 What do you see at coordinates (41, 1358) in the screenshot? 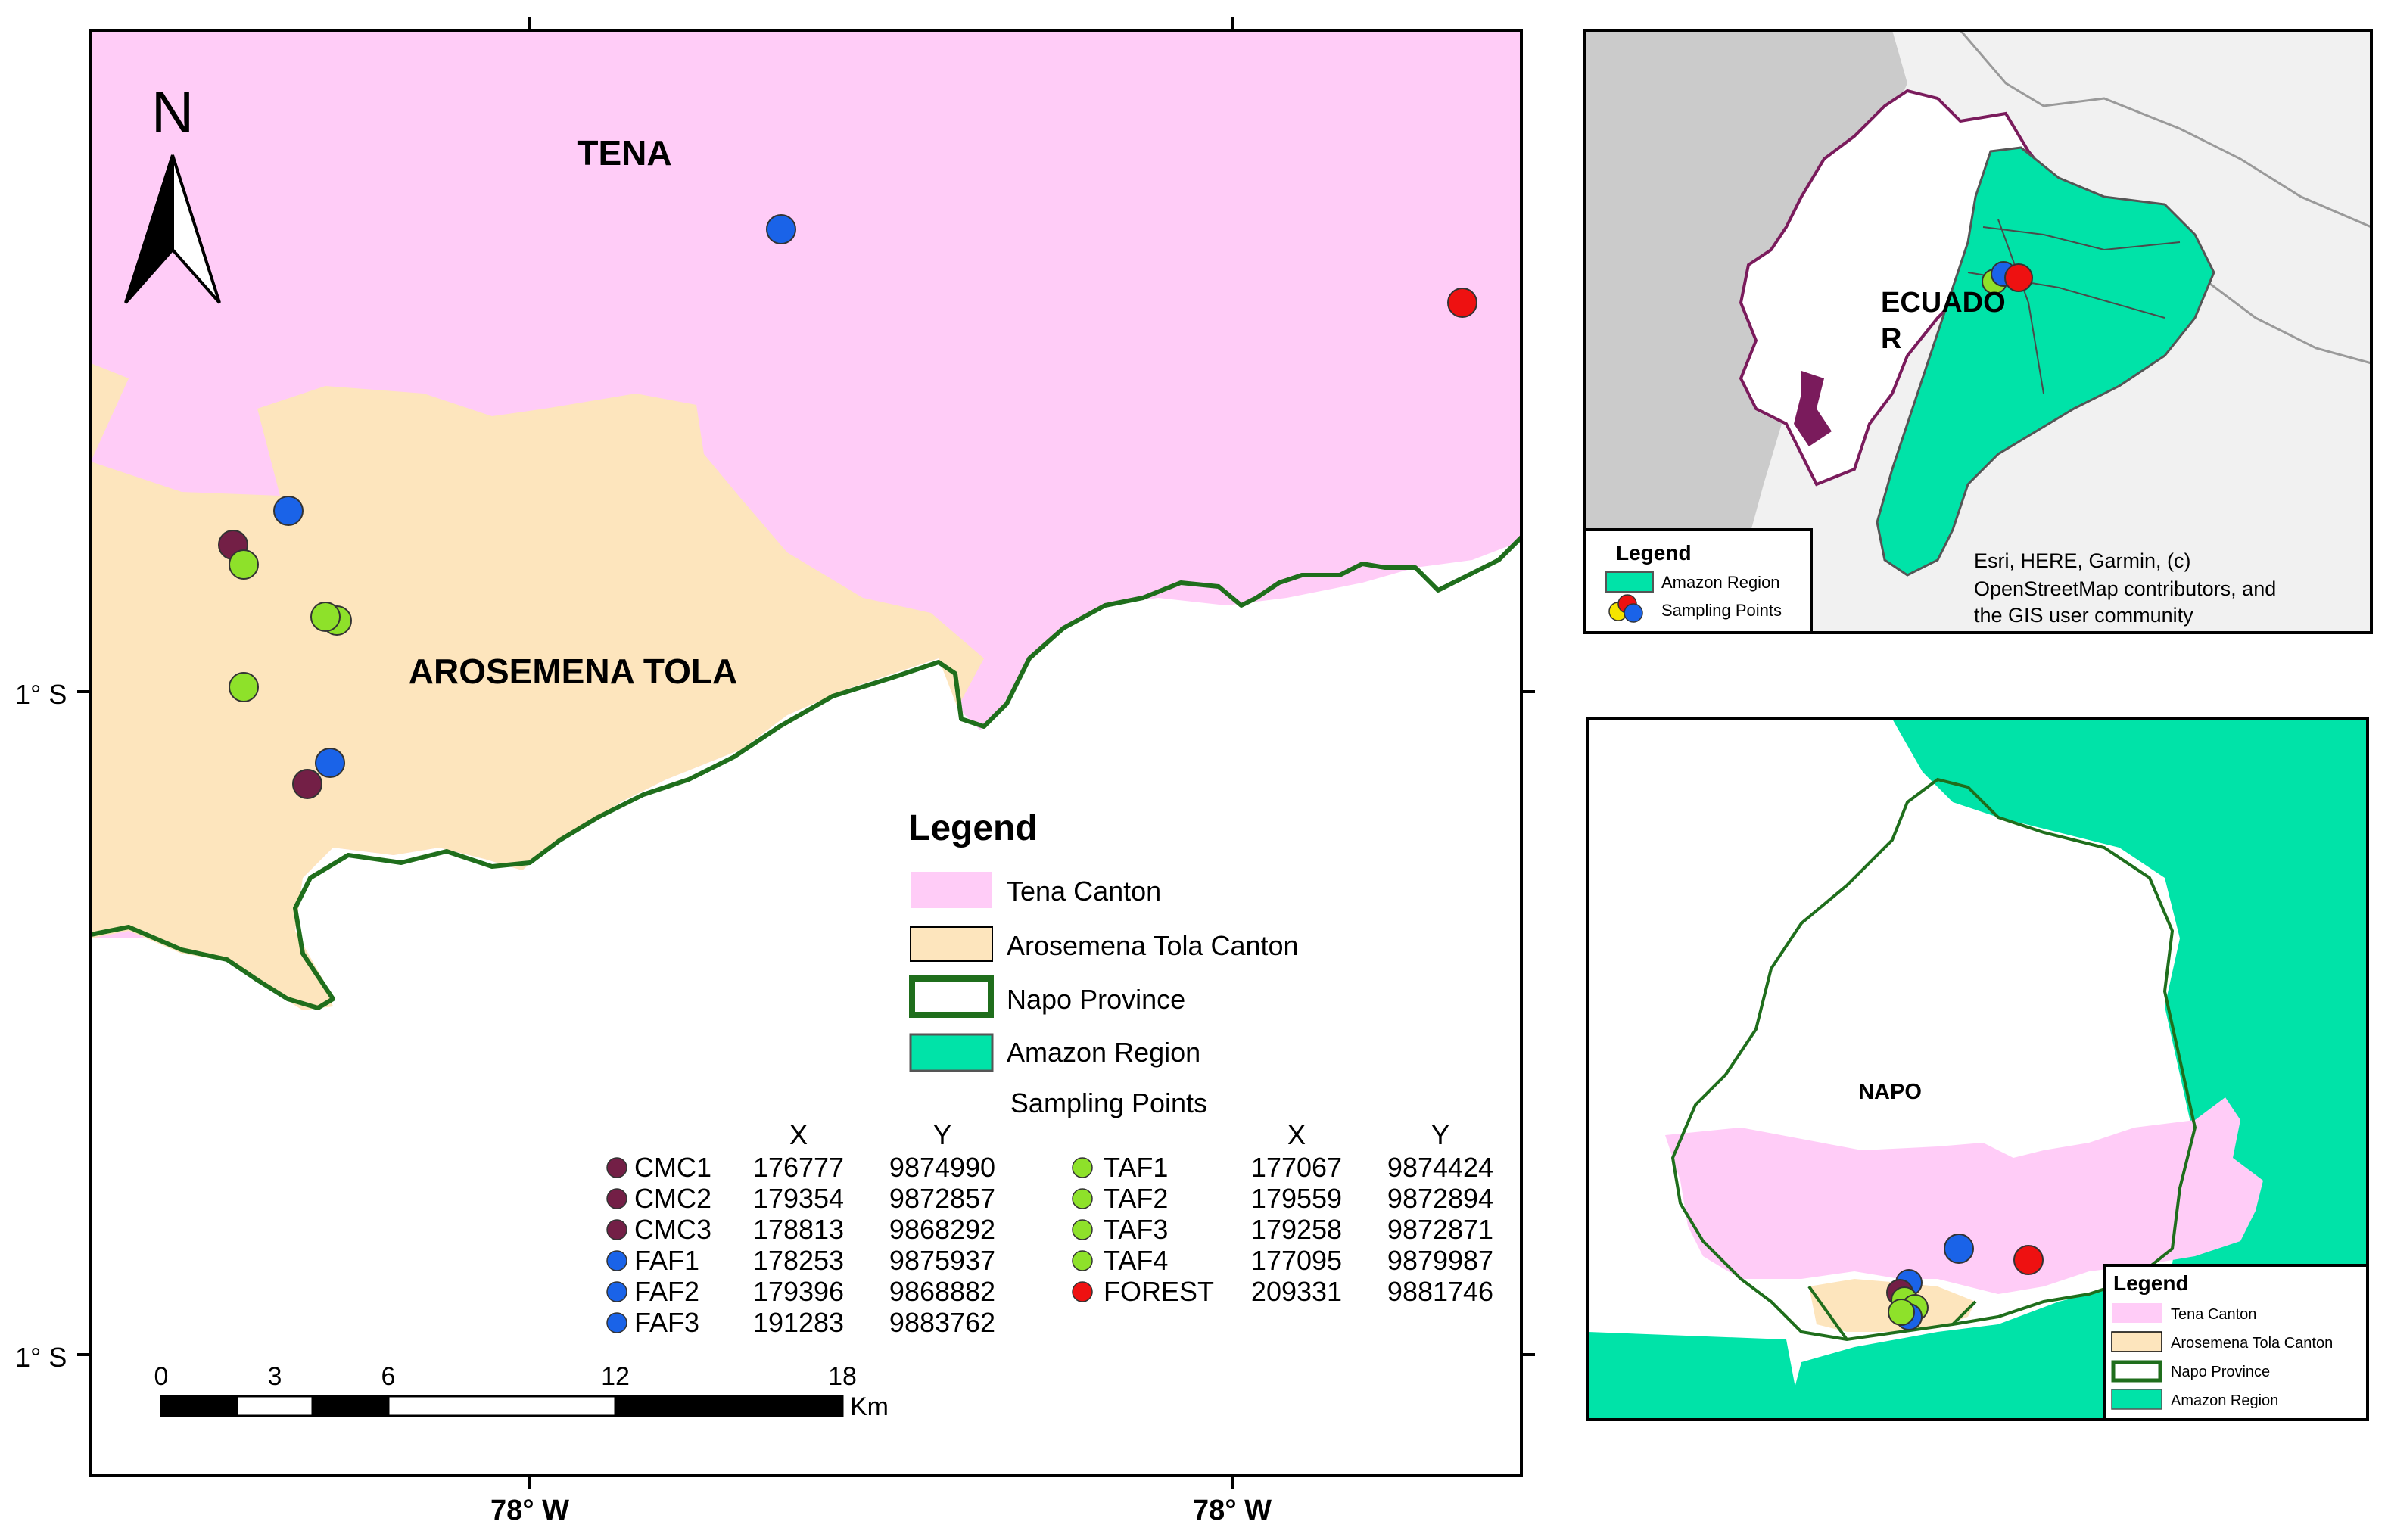
I see `latitude-label-2: 1° S` at bounding box center [41, 1358].